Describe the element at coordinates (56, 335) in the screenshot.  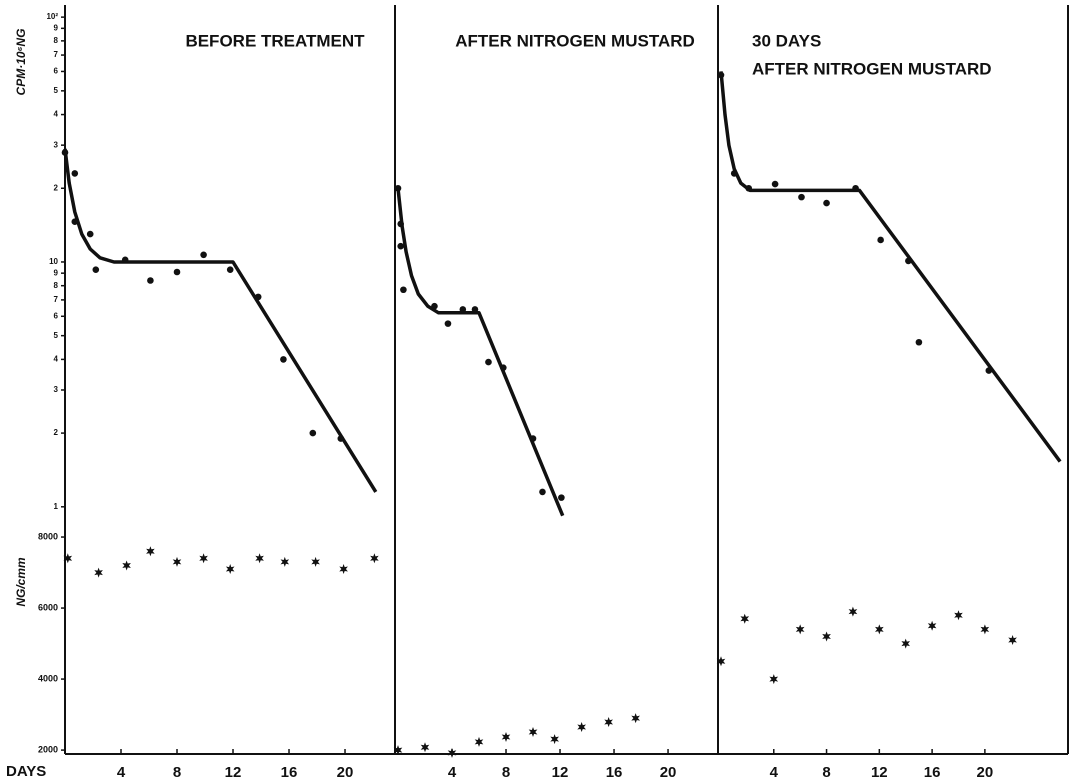
I see `y-tick-label: 5` at that location.